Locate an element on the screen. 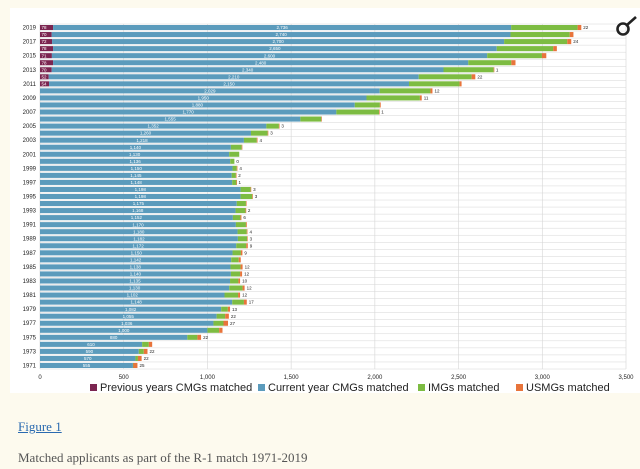 This screenshot has width=640, height=469. y-tick-label: 2017 is located at coordinates (30, 43).